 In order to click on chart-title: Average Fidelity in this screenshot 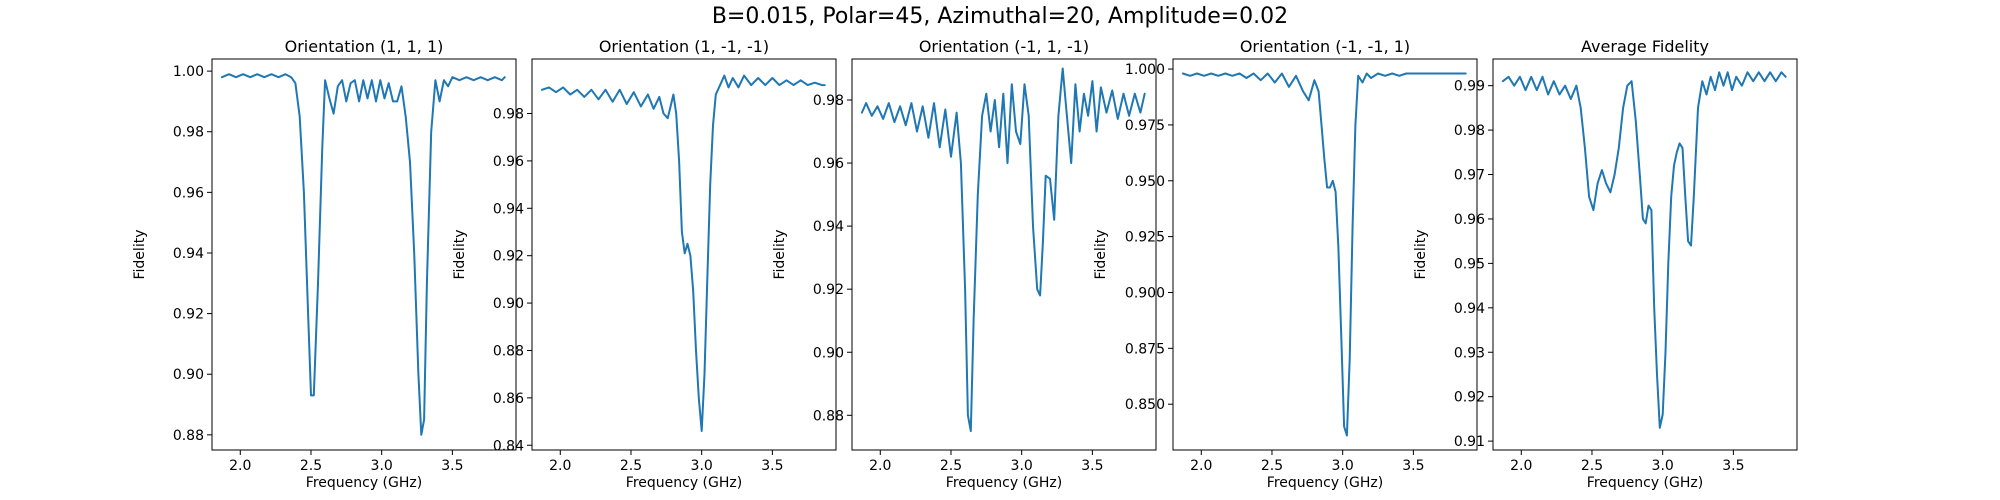, I will do `click(1645, 46)`.